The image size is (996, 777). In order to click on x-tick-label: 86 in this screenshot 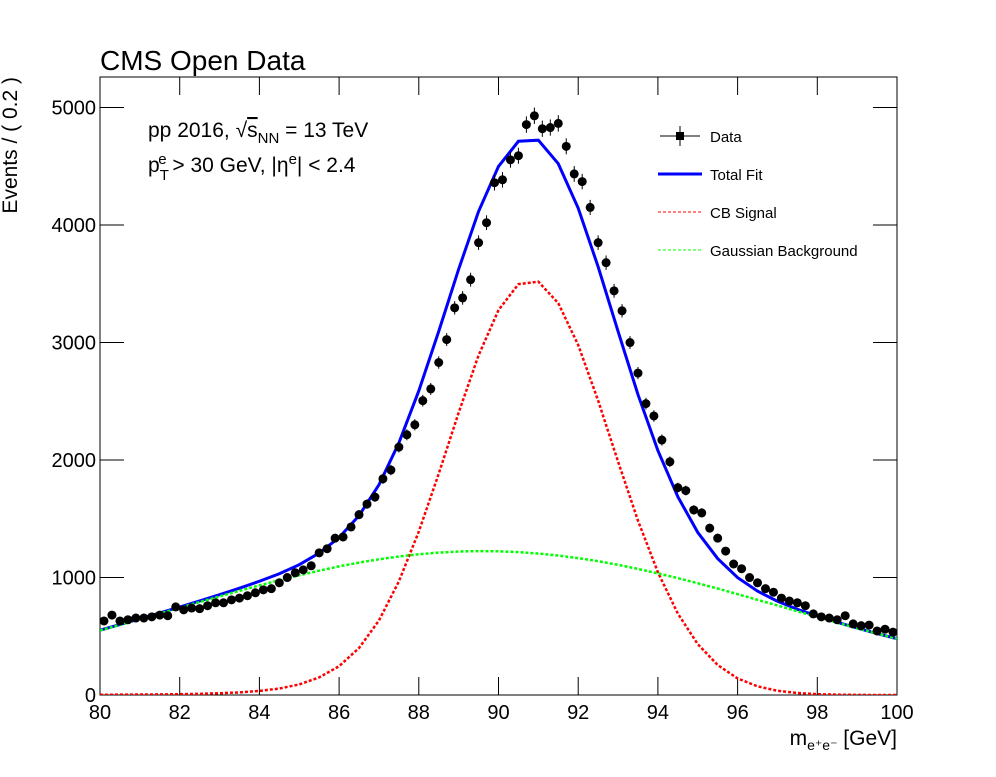, I will do `click(339, 713)`.